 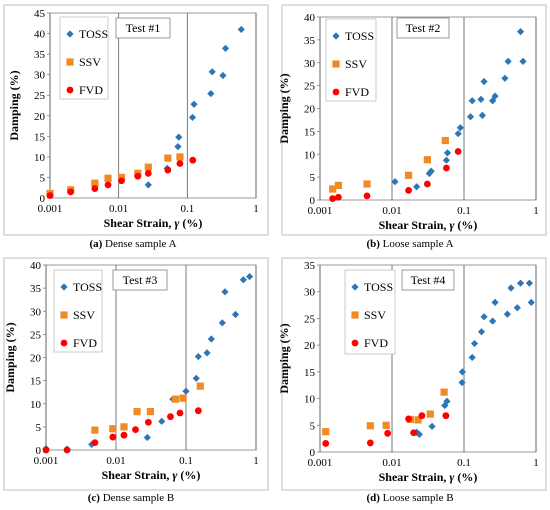 I want to click on series-fvd, so click(x=121, y=177).